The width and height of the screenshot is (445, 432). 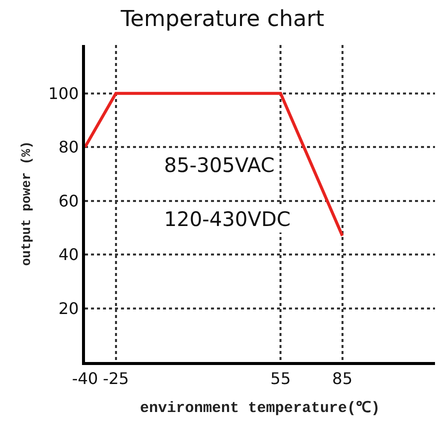 What do you see at coordinates (26, 203) in the screenshot?
I see `y-axis-title: output power (%)` at bounding box center [26, 203].